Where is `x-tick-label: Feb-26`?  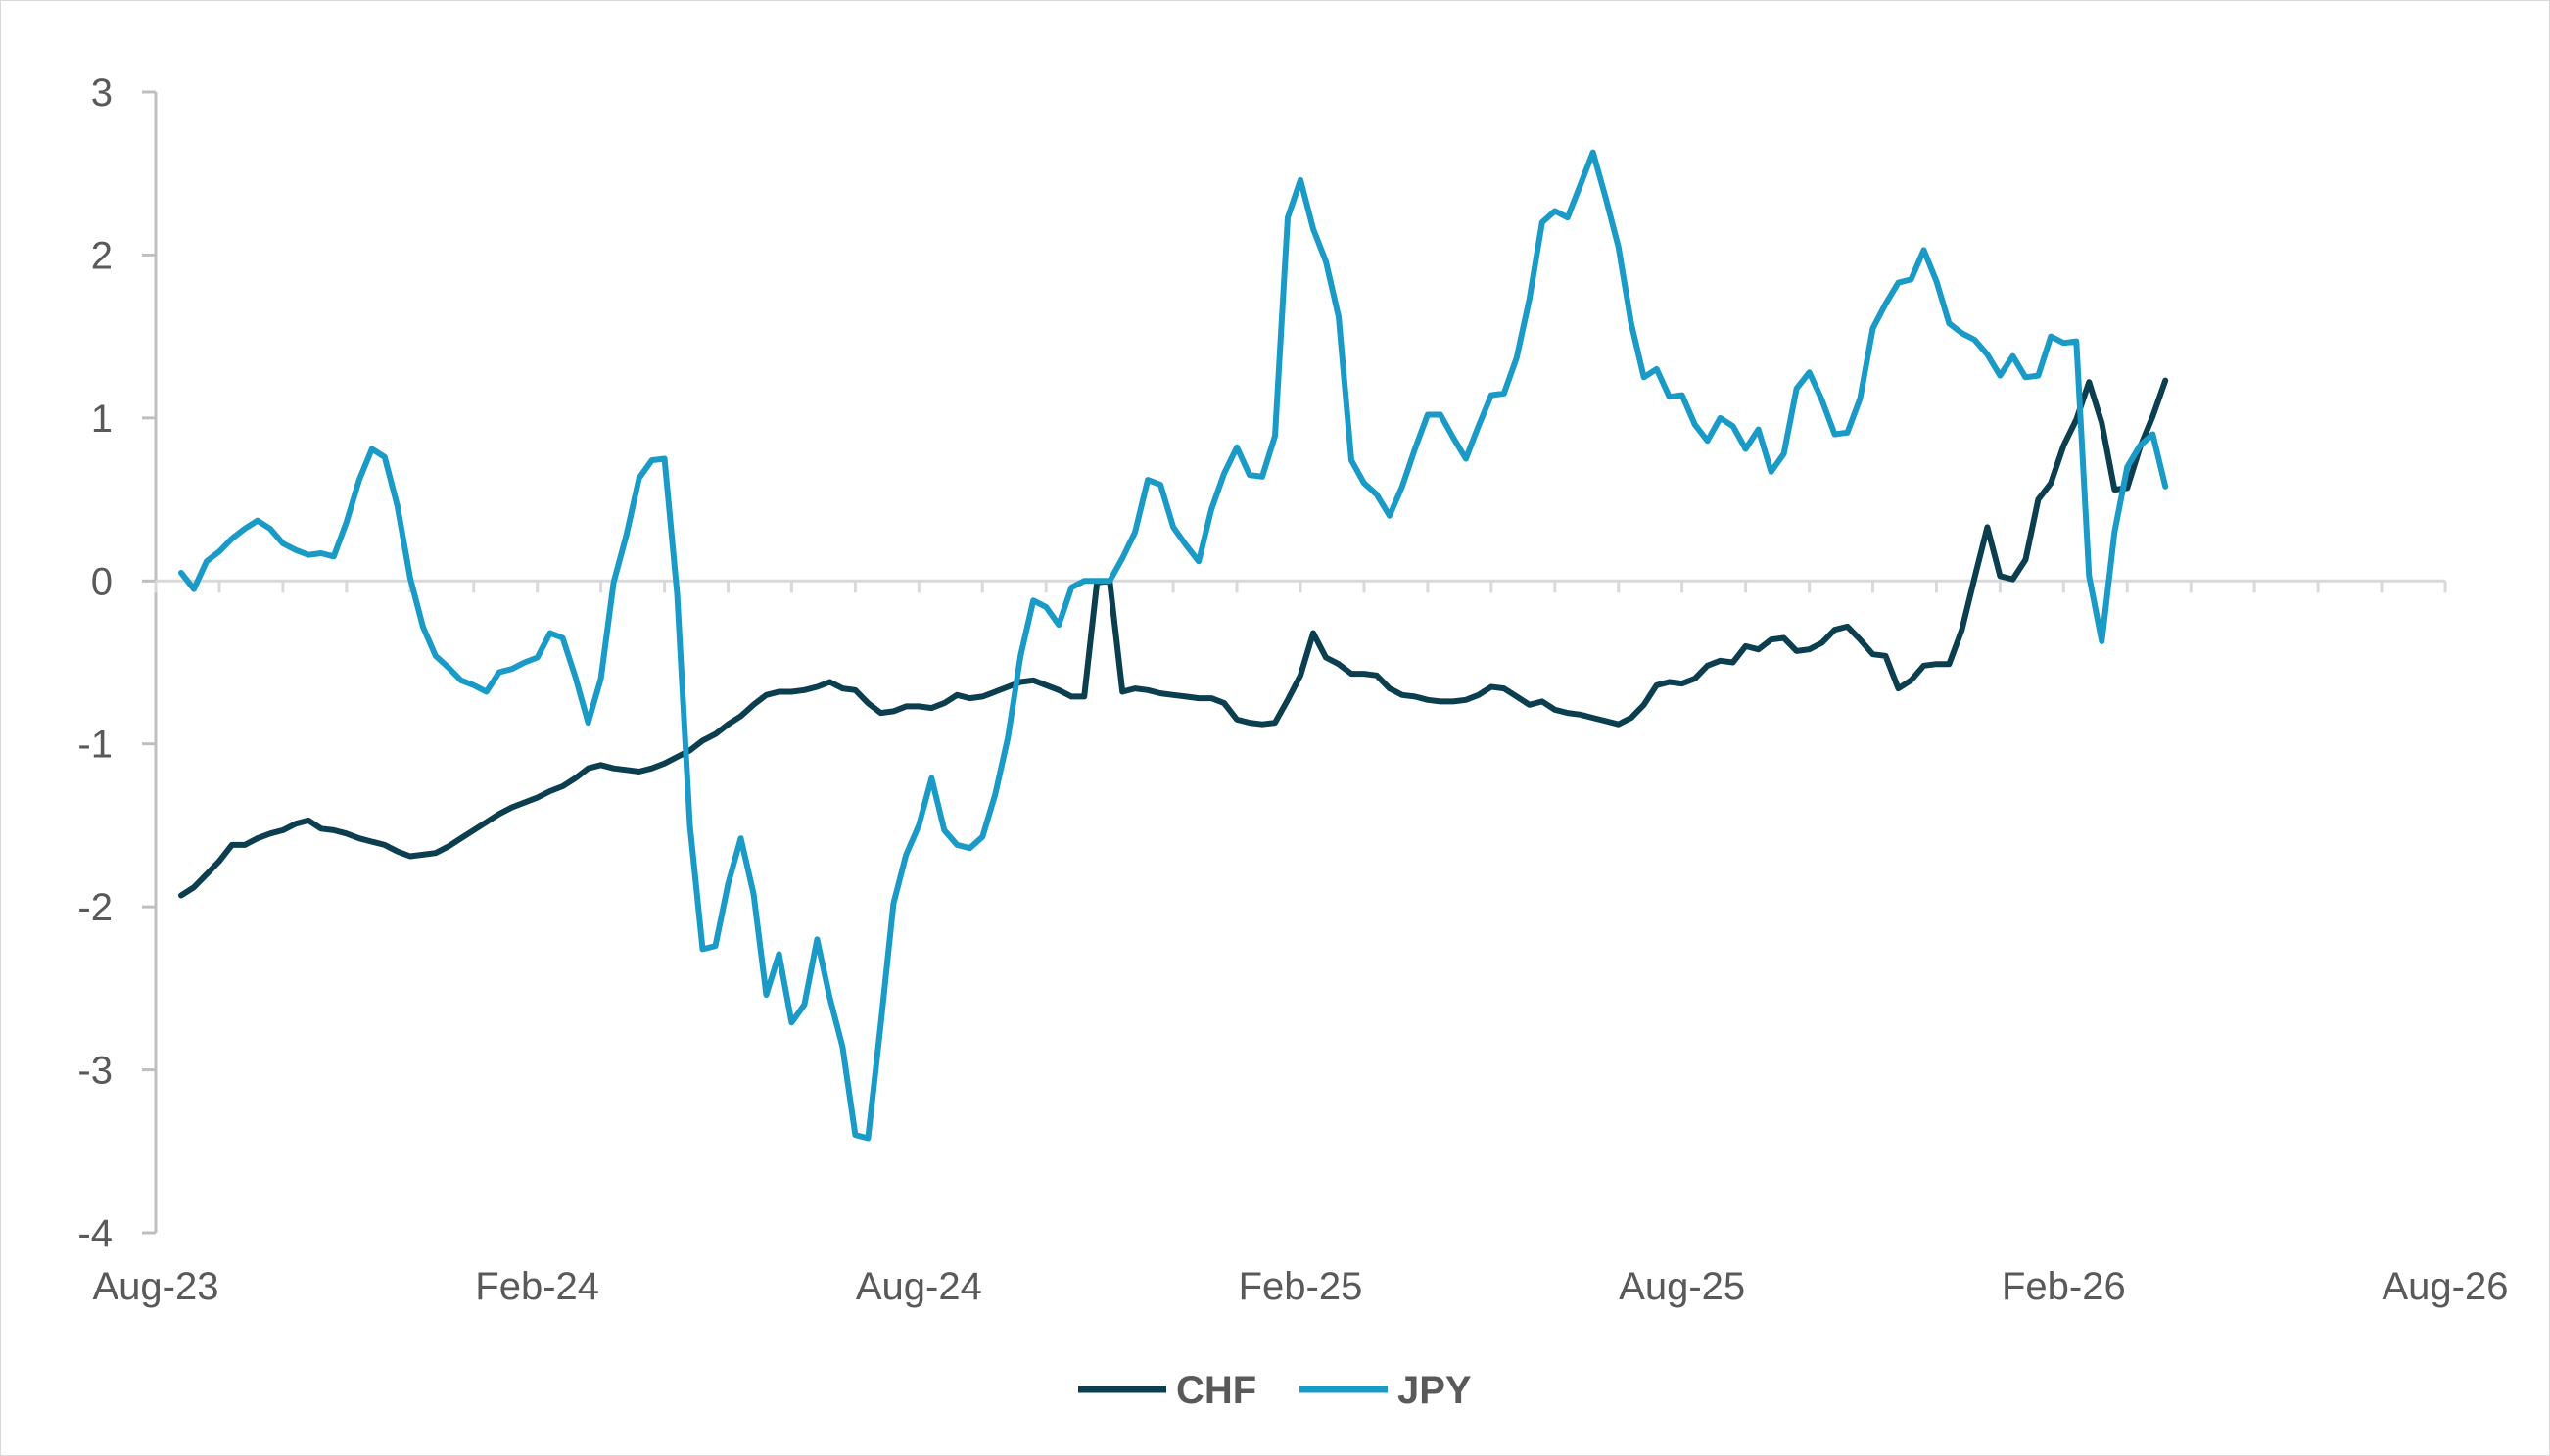
x-tick-label: Feb-26 is located at coordinates (2064, 1286).